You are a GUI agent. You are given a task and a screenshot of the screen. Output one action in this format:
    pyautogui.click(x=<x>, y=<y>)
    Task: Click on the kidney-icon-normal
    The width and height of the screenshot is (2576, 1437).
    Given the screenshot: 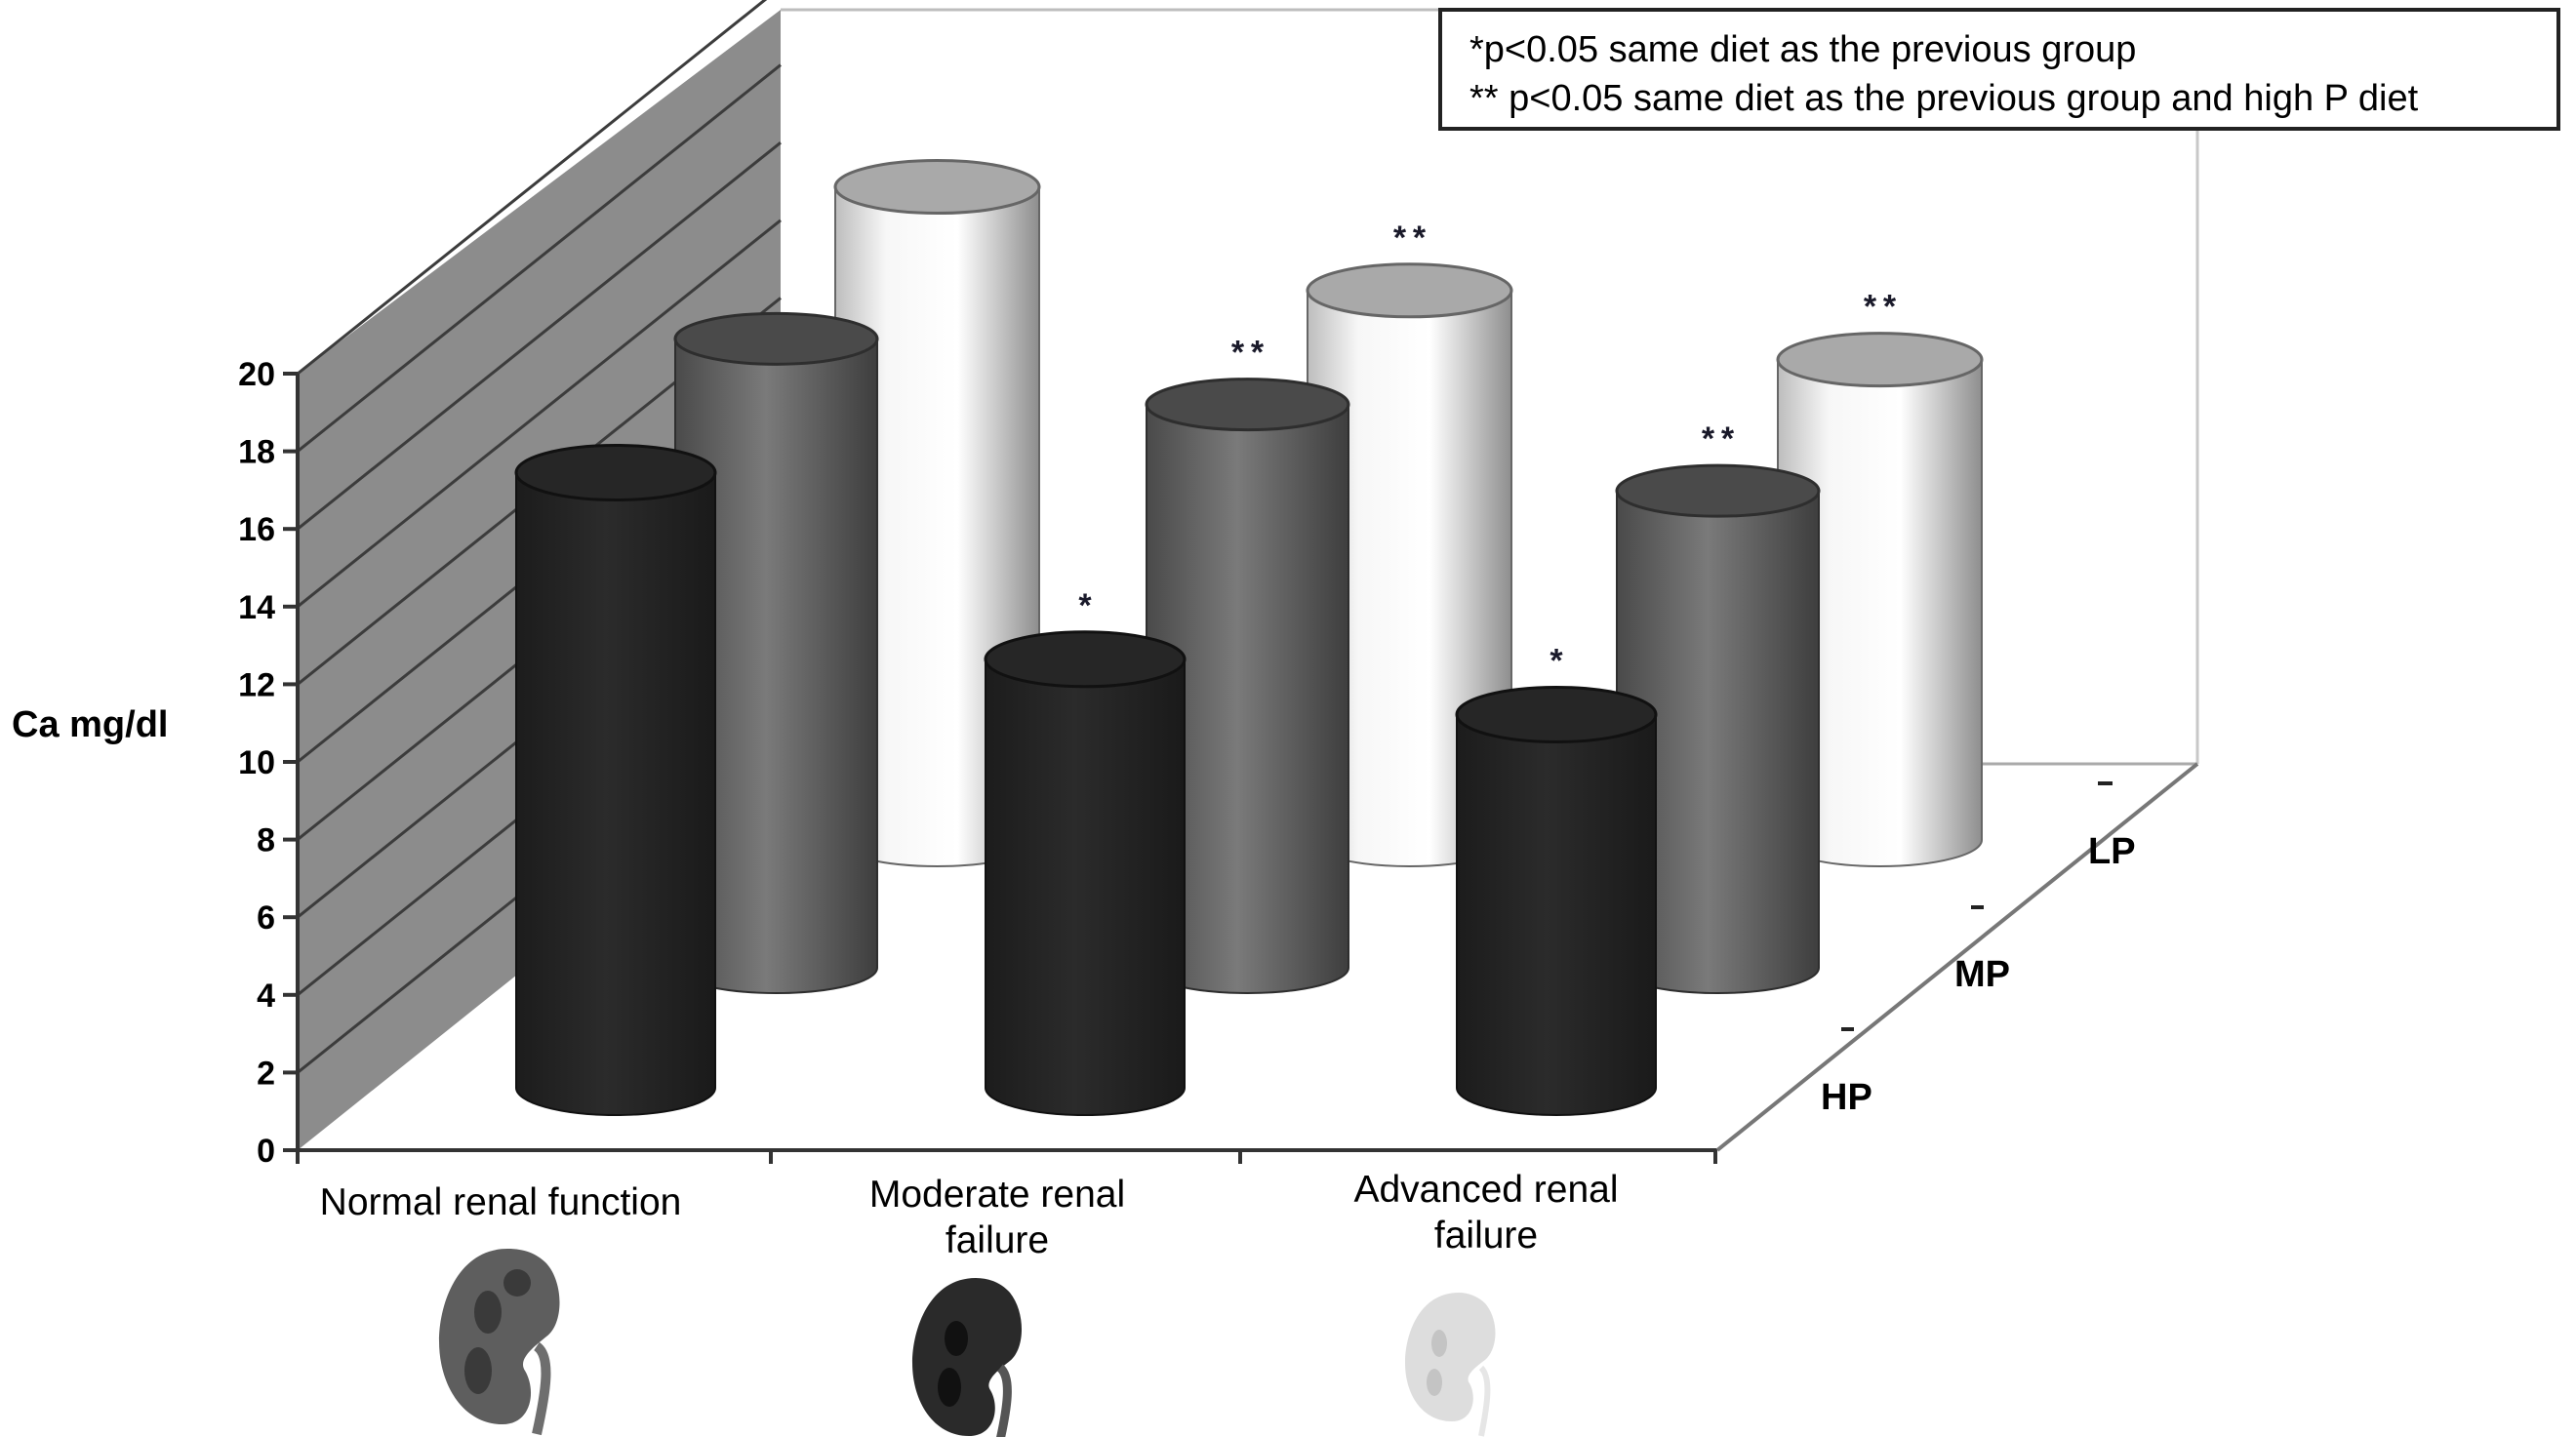 What is the action you would take?
    pyautogui.click(x=499, y=1342)
    